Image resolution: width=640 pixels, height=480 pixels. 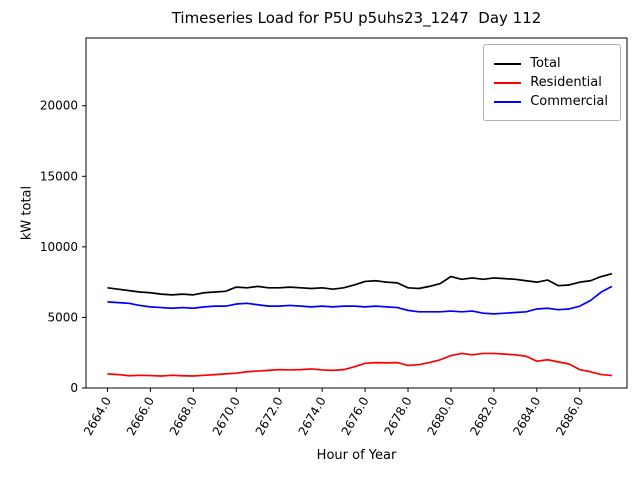 I want to click on legend-label: Total, so click(x=545, y=63).